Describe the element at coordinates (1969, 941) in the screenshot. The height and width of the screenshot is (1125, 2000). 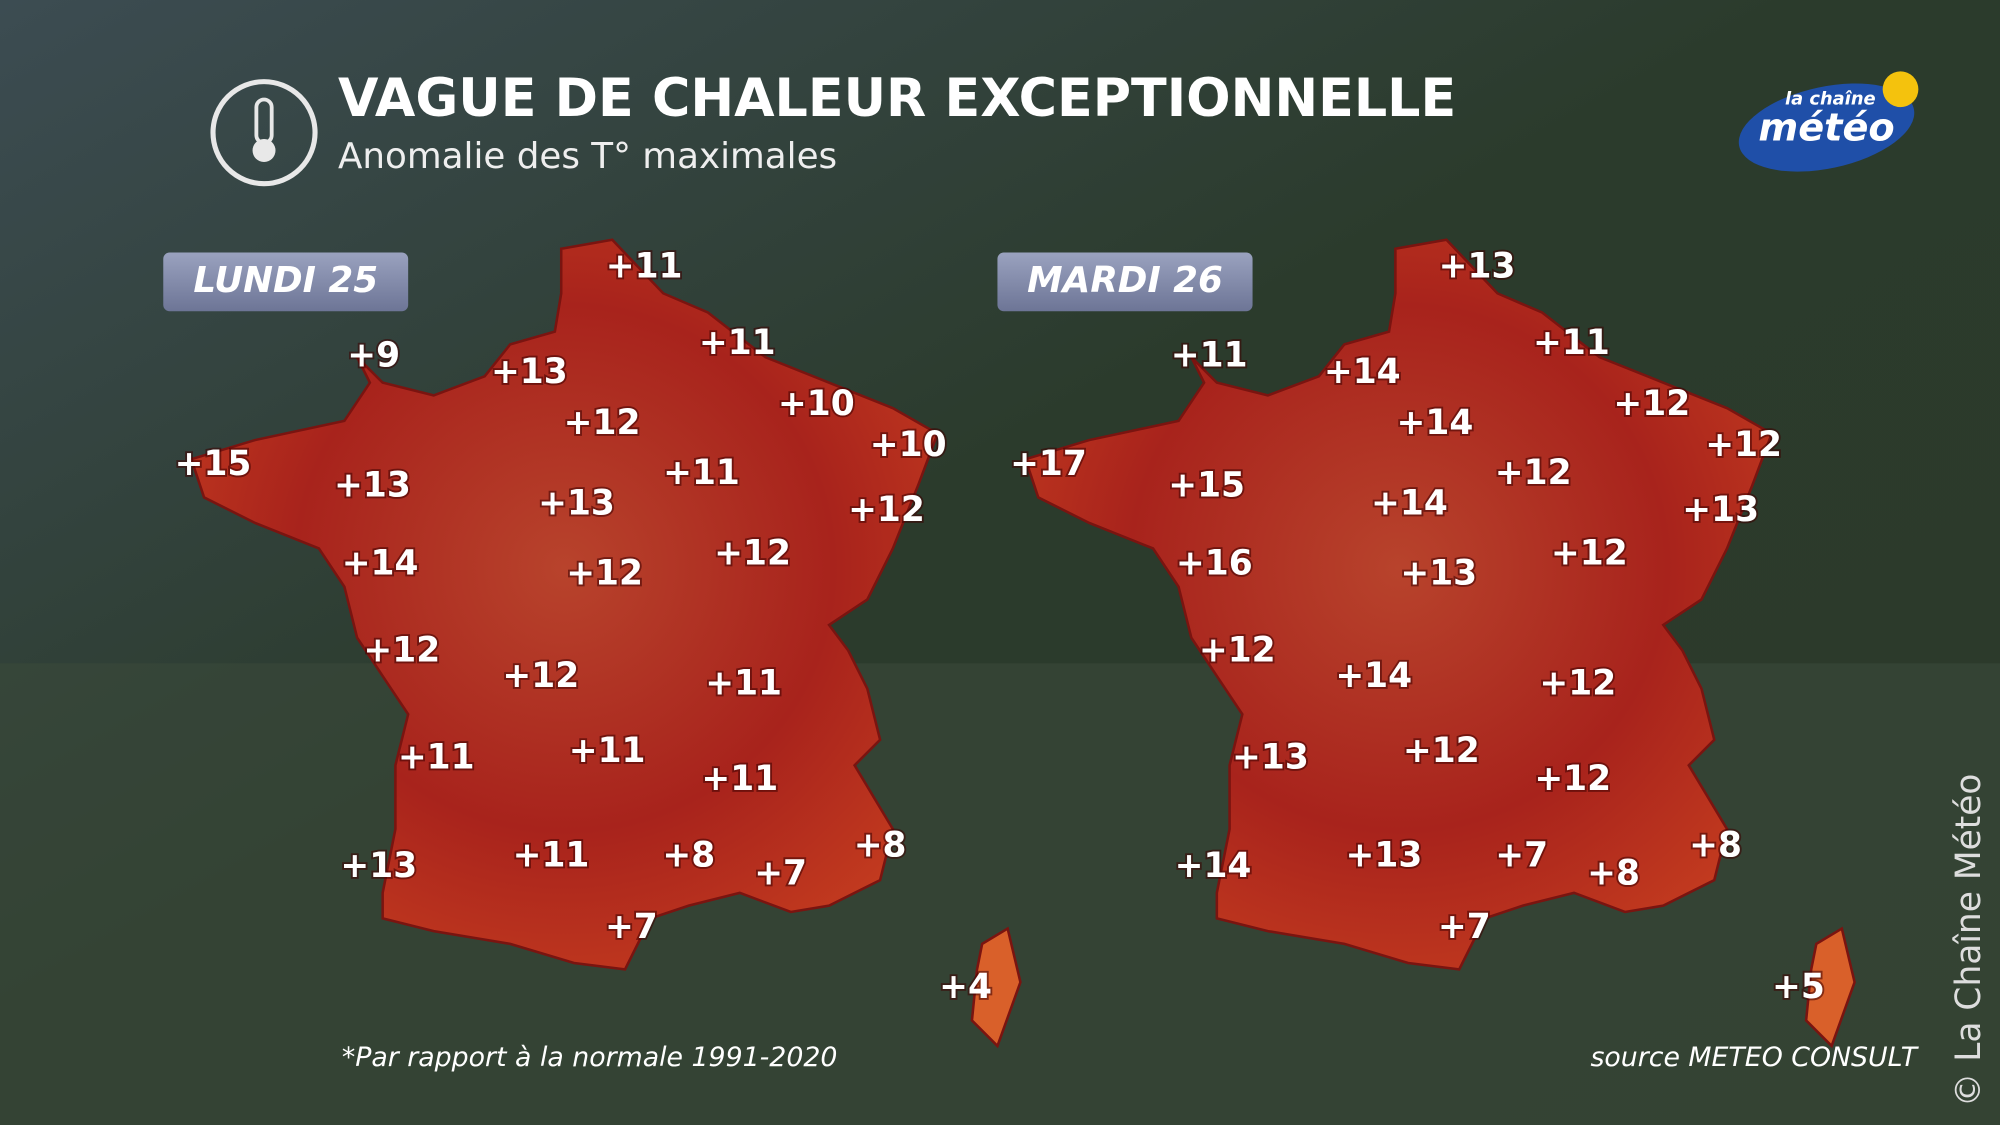
I see `copyright: © La Chaîne Météo` at that location.